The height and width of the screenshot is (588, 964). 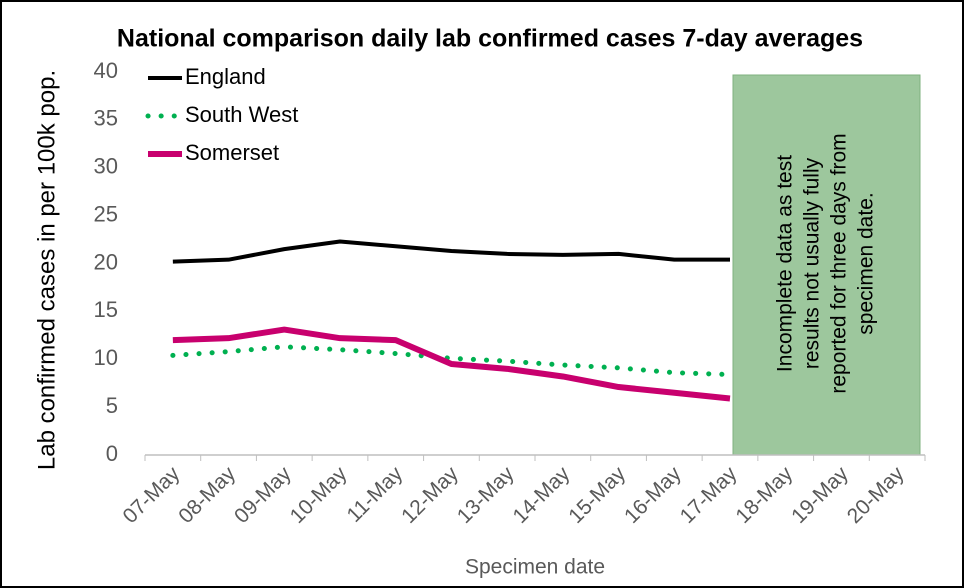 What do you see at coordinates (241, 114) in the screenshot?
I see `legend-label: South West` at bounding box center [241, 114].